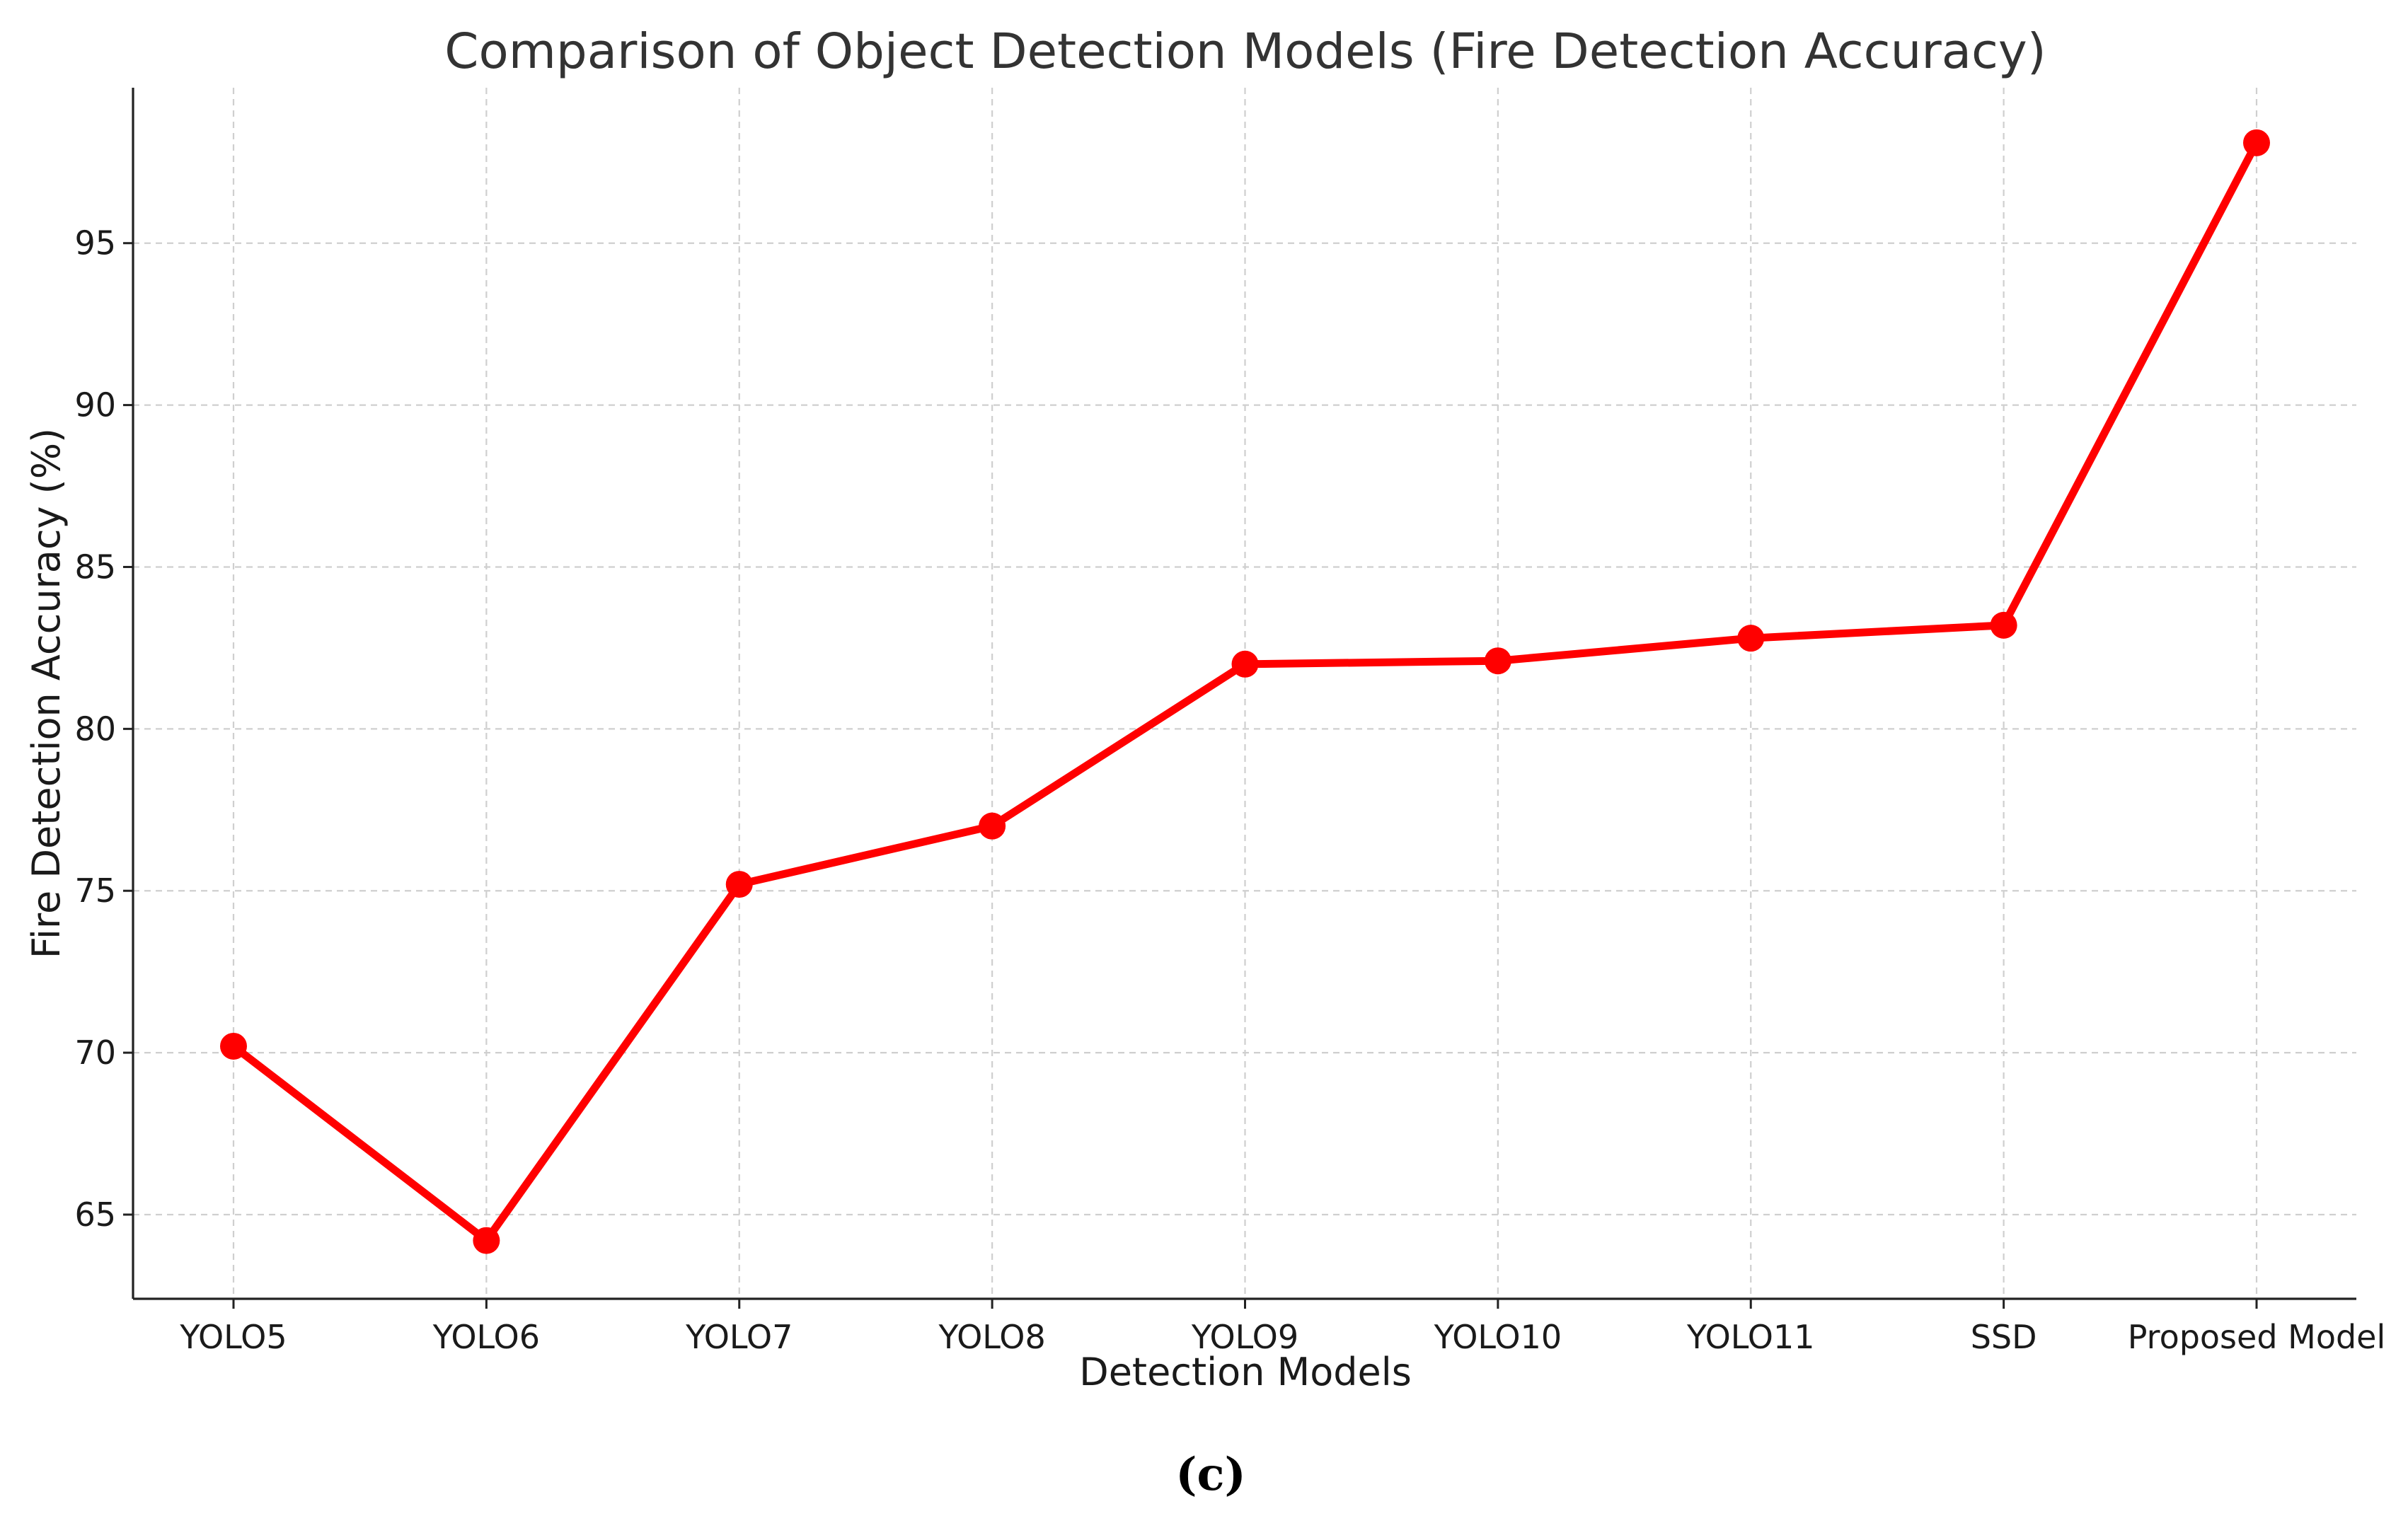 This screenshot has width=2408, height=1528. Describe the element at coordinates (95, 1215) in the screenshot. I see `y-tick-label: 65` at that location.